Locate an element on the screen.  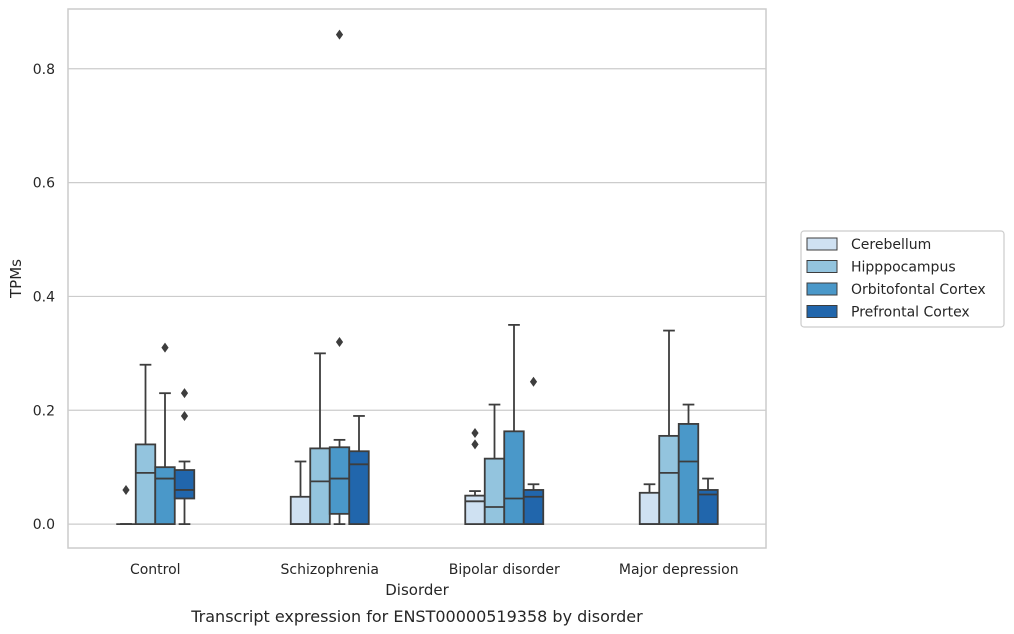
legend-item: Cerebellum is located at coordinates (868, 245).